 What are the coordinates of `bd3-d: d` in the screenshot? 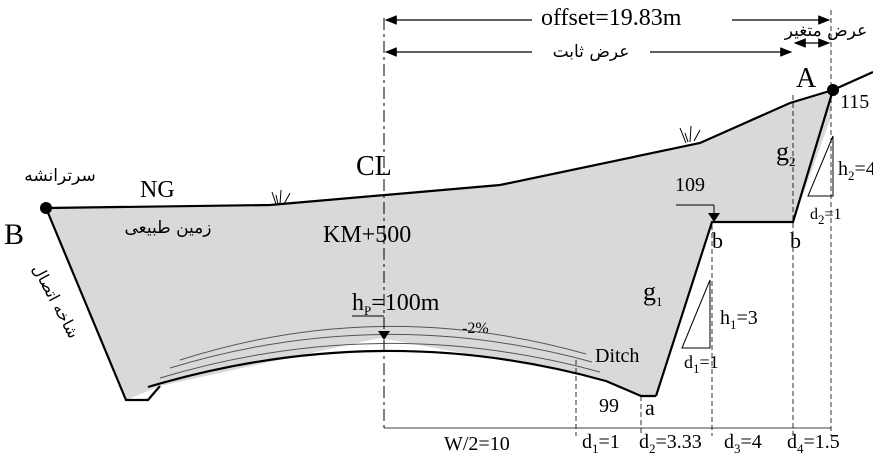 It's located at (729, 442).